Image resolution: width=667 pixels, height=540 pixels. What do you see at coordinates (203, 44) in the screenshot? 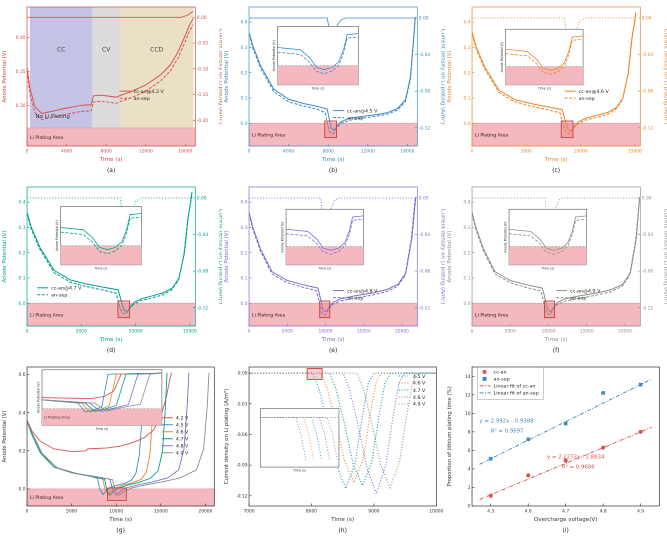
I see `tick-label: -0.05` at bounding box center [203, 44].